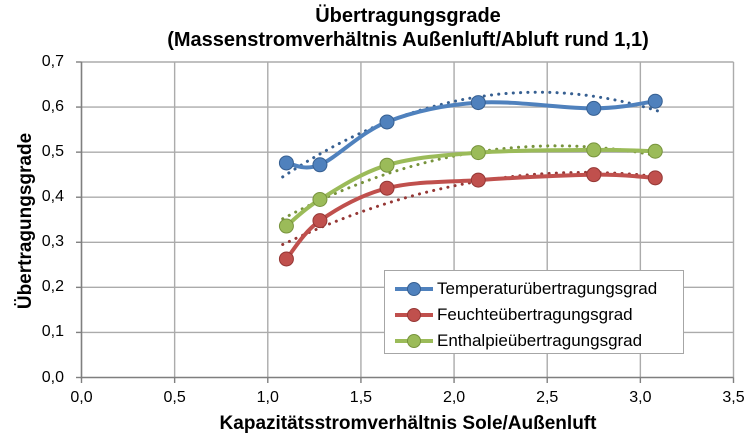 The height and width of the screenshot is (444, 750). I want to click on x-tick-label: 2,0, so click(454, 397).